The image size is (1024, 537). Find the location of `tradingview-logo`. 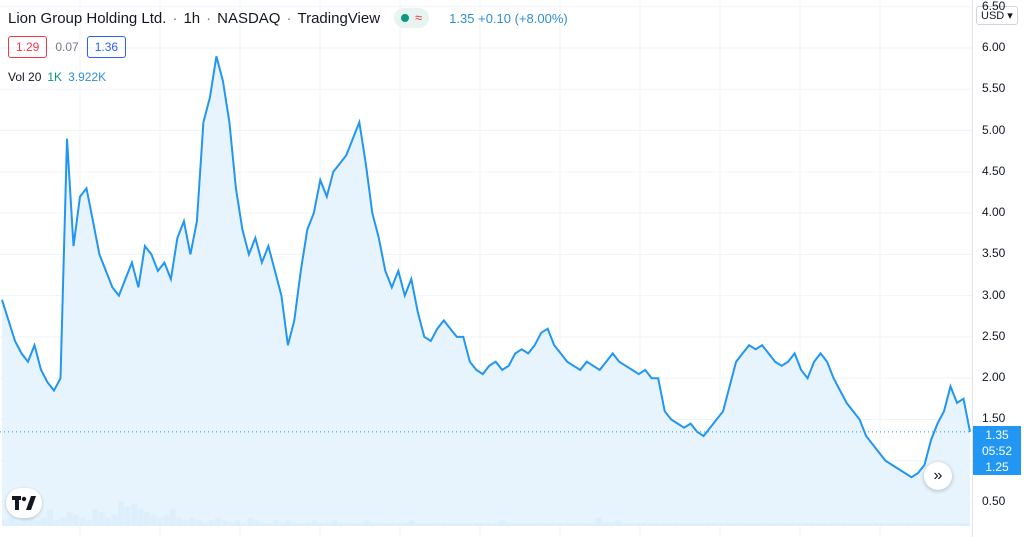

tradingview-logo is located at coordinates (24, 503).